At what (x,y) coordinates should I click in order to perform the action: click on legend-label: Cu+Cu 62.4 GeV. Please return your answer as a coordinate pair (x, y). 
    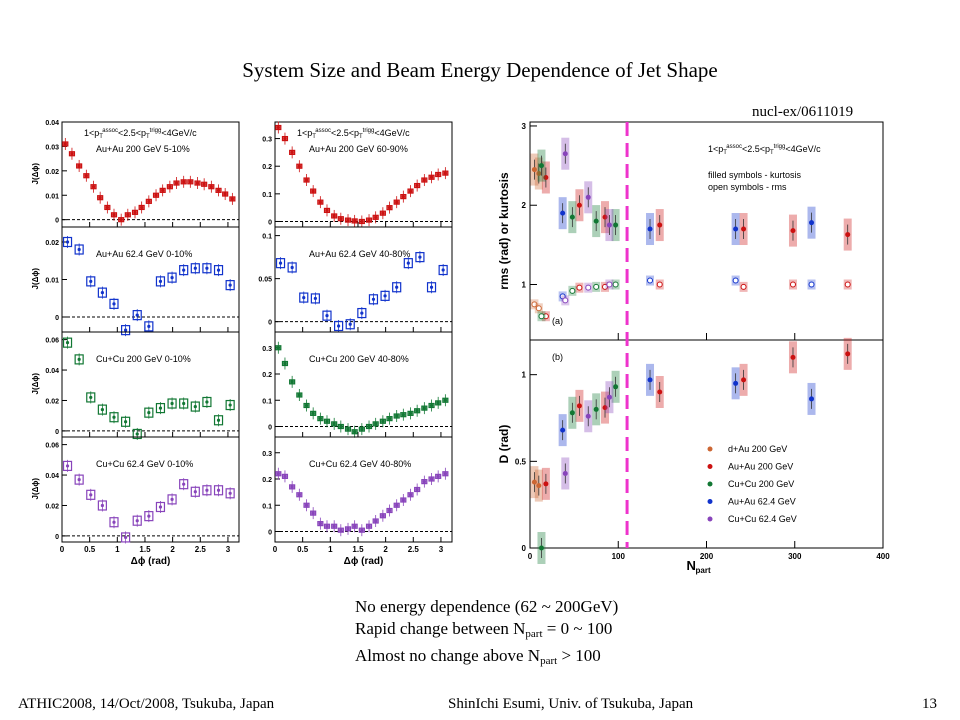
    Looking at the image, I should click on (762, 519).